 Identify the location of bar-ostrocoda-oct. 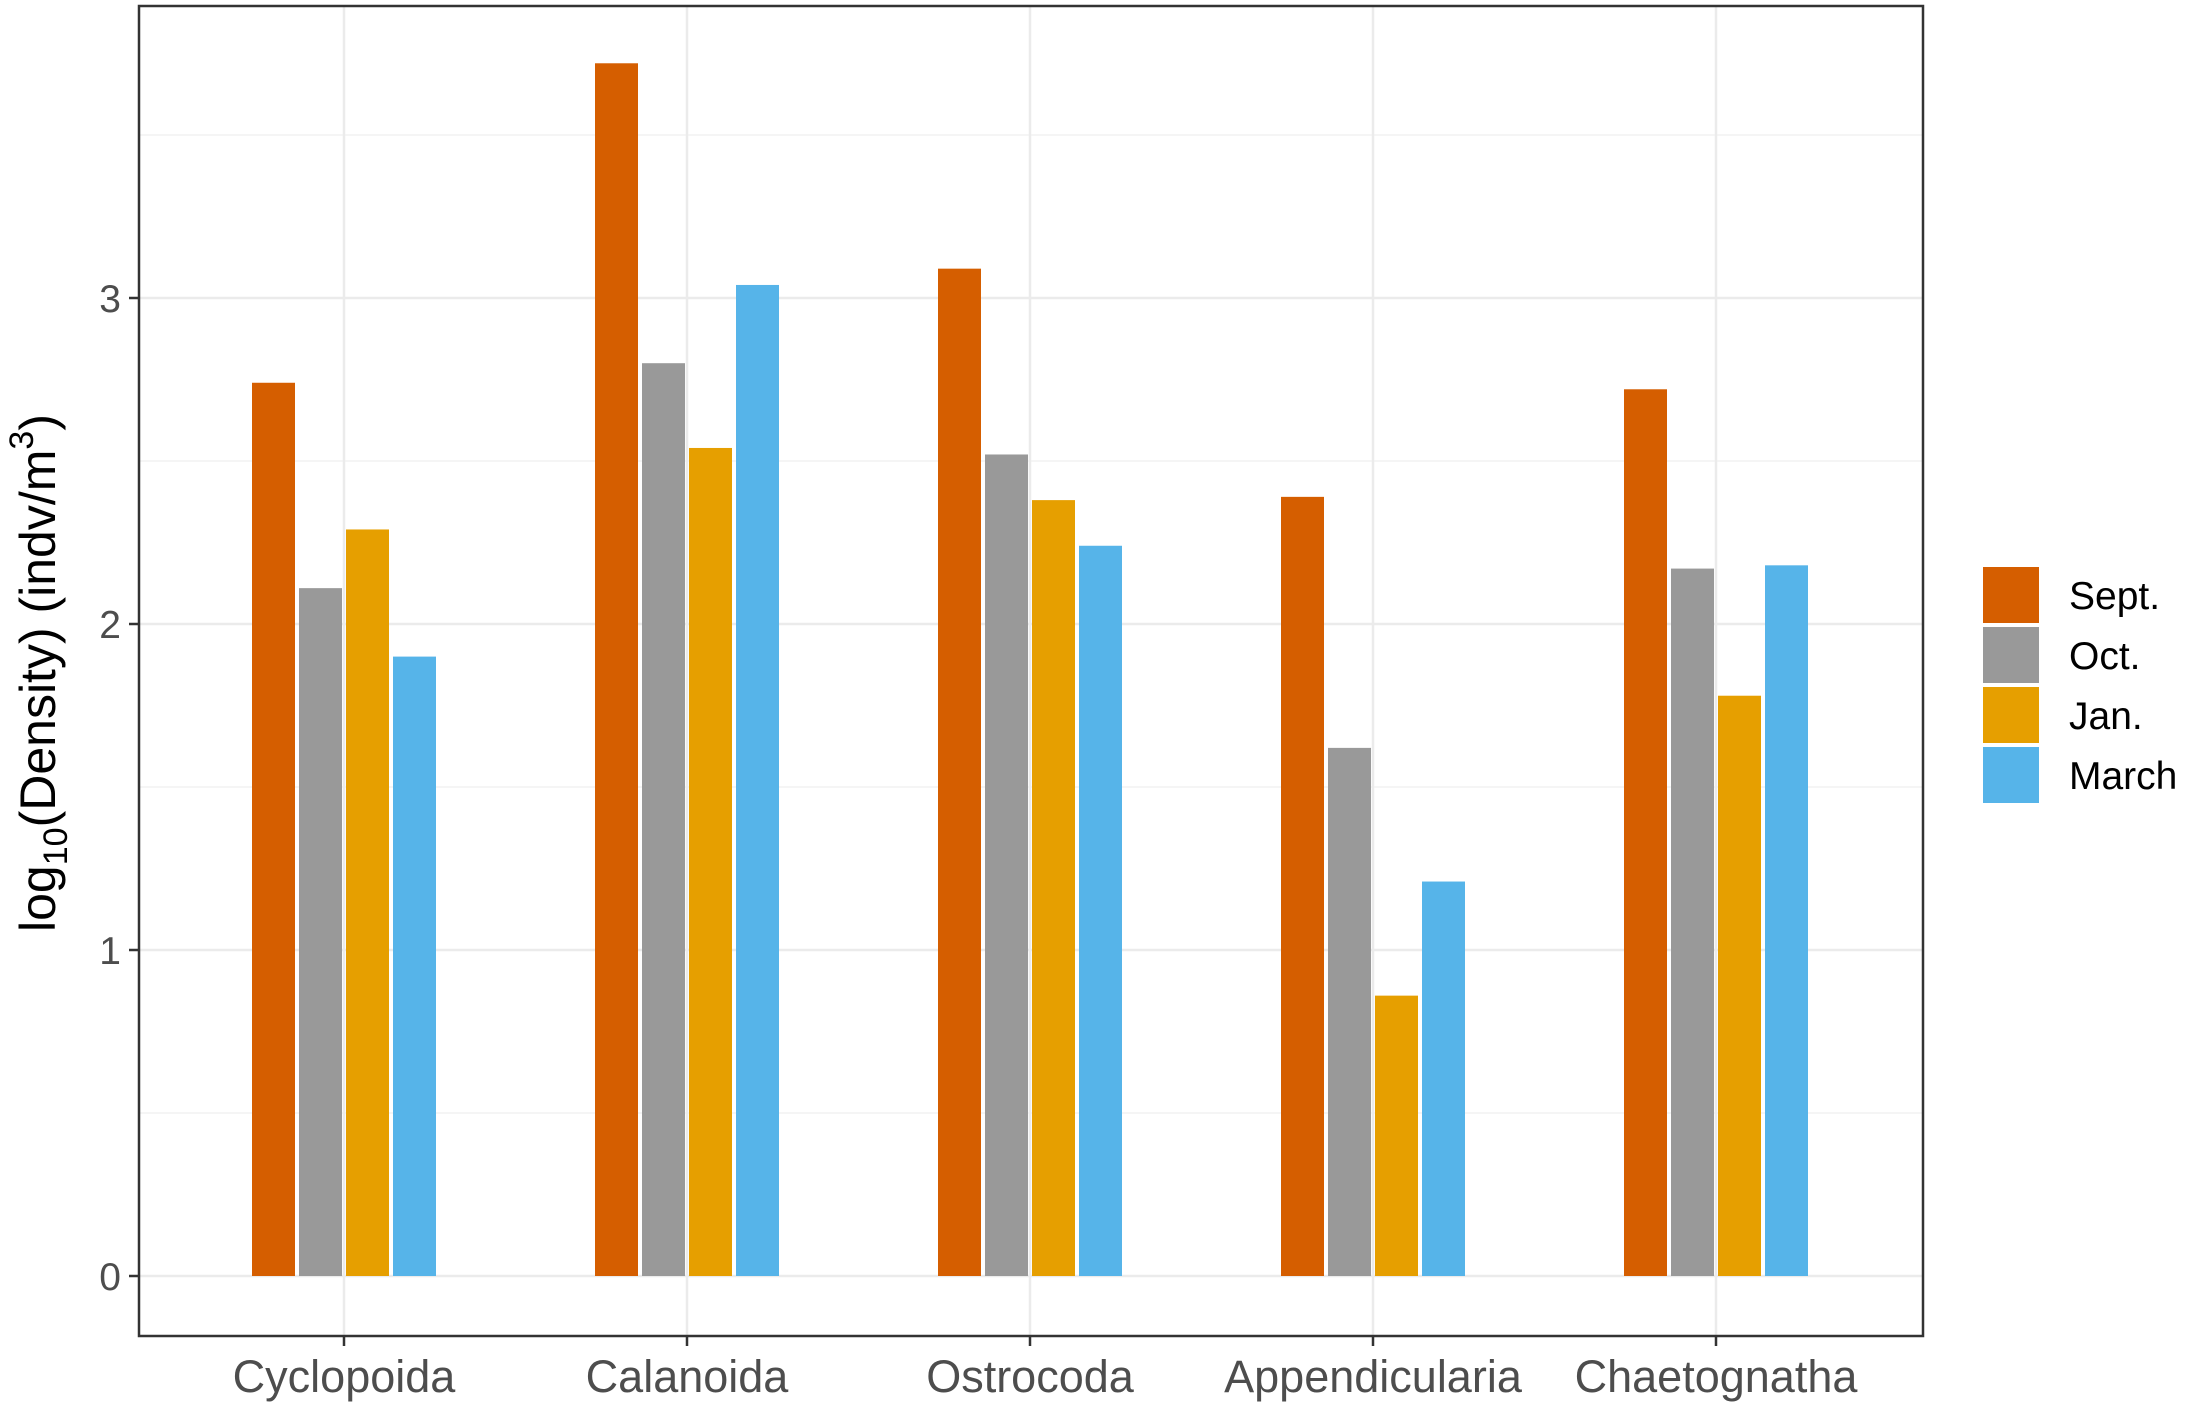
(1006, 865).